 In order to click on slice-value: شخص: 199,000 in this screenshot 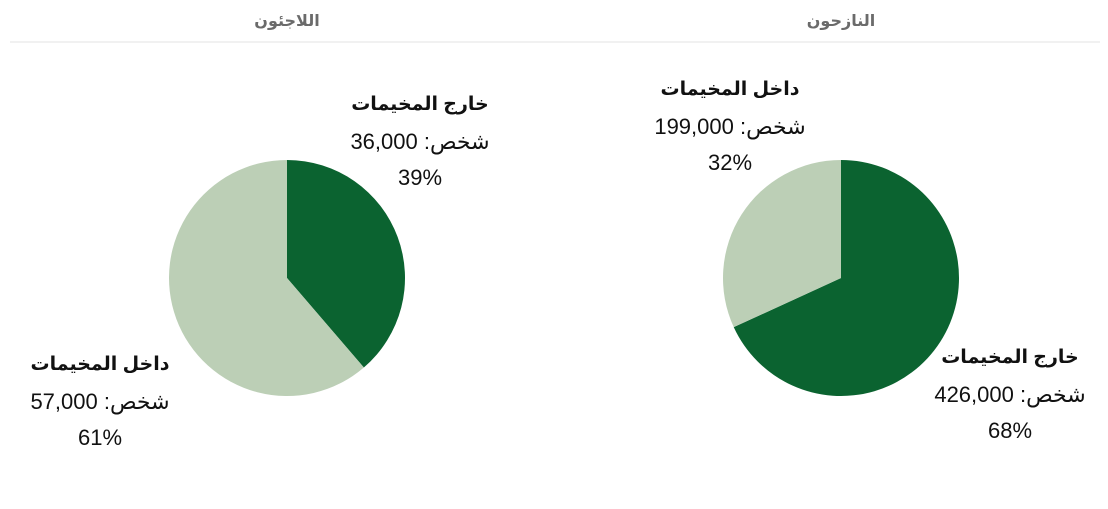, I will do `click(729, 127)`.